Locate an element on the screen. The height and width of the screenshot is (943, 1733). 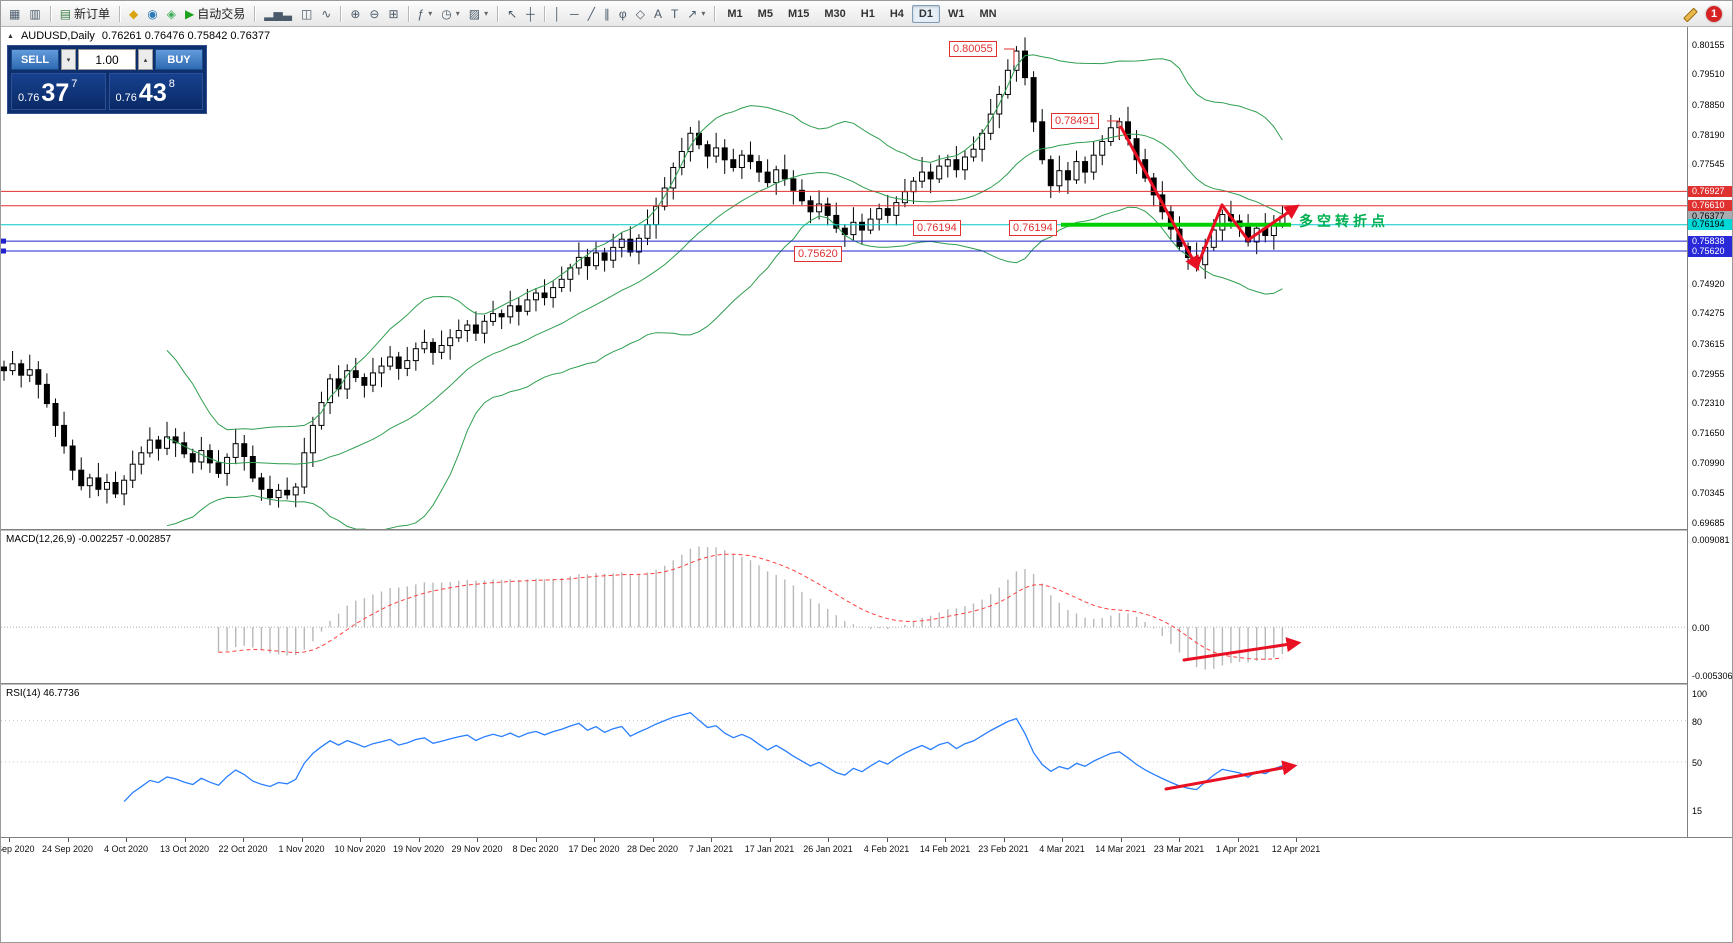
timeframe-m15-button: M15 is located at coordinates (798, 13).